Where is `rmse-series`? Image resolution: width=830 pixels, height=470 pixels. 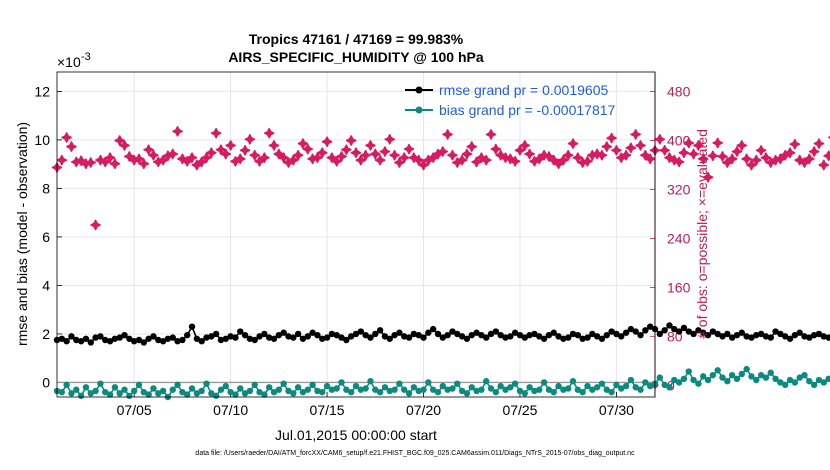
rmse-series is located at coordinates (441, 334).